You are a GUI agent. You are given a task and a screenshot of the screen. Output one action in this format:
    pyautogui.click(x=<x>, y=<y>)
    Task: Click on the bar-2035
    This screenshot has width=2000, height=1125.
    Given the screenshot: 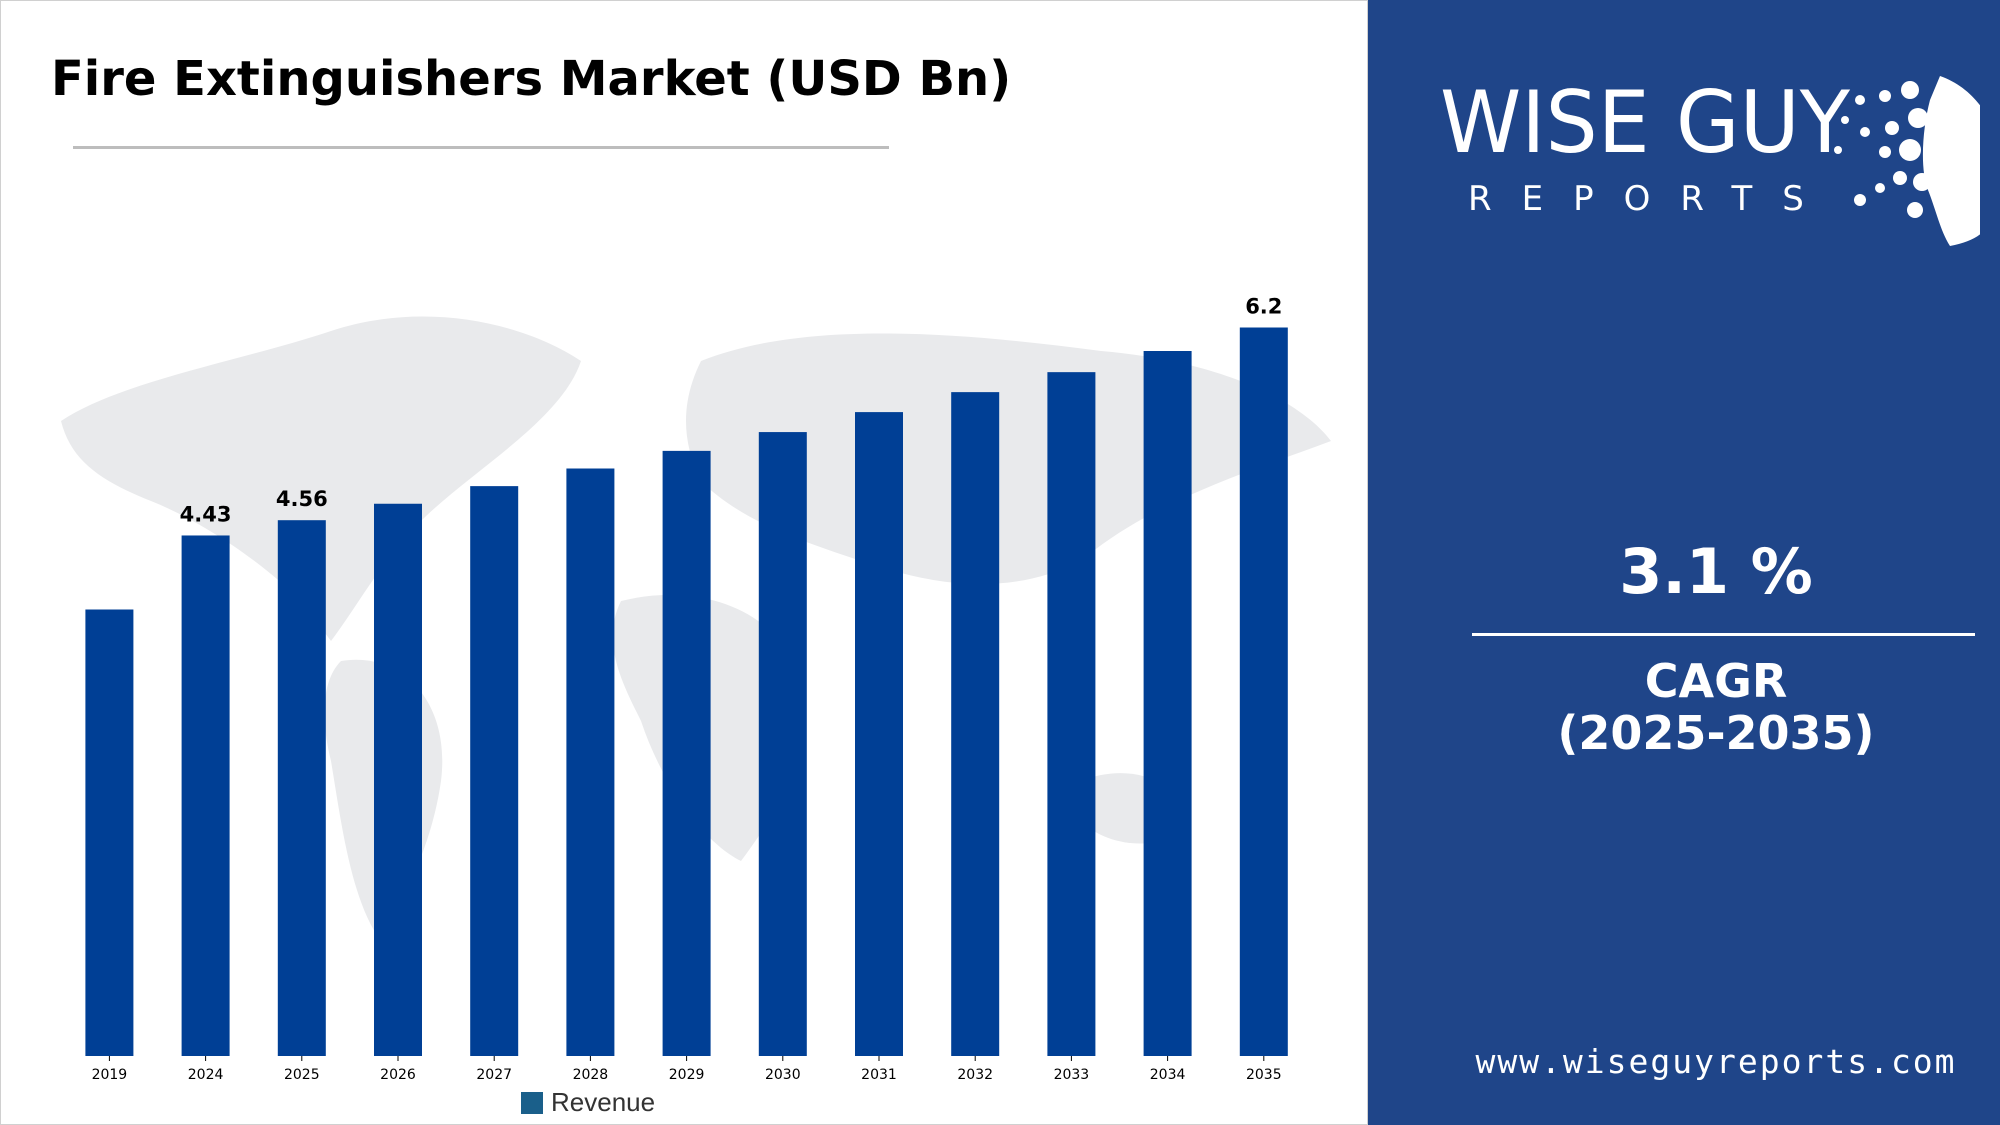 What is the action you would take?
    pyautogui.click(x=1263, y=691)
    